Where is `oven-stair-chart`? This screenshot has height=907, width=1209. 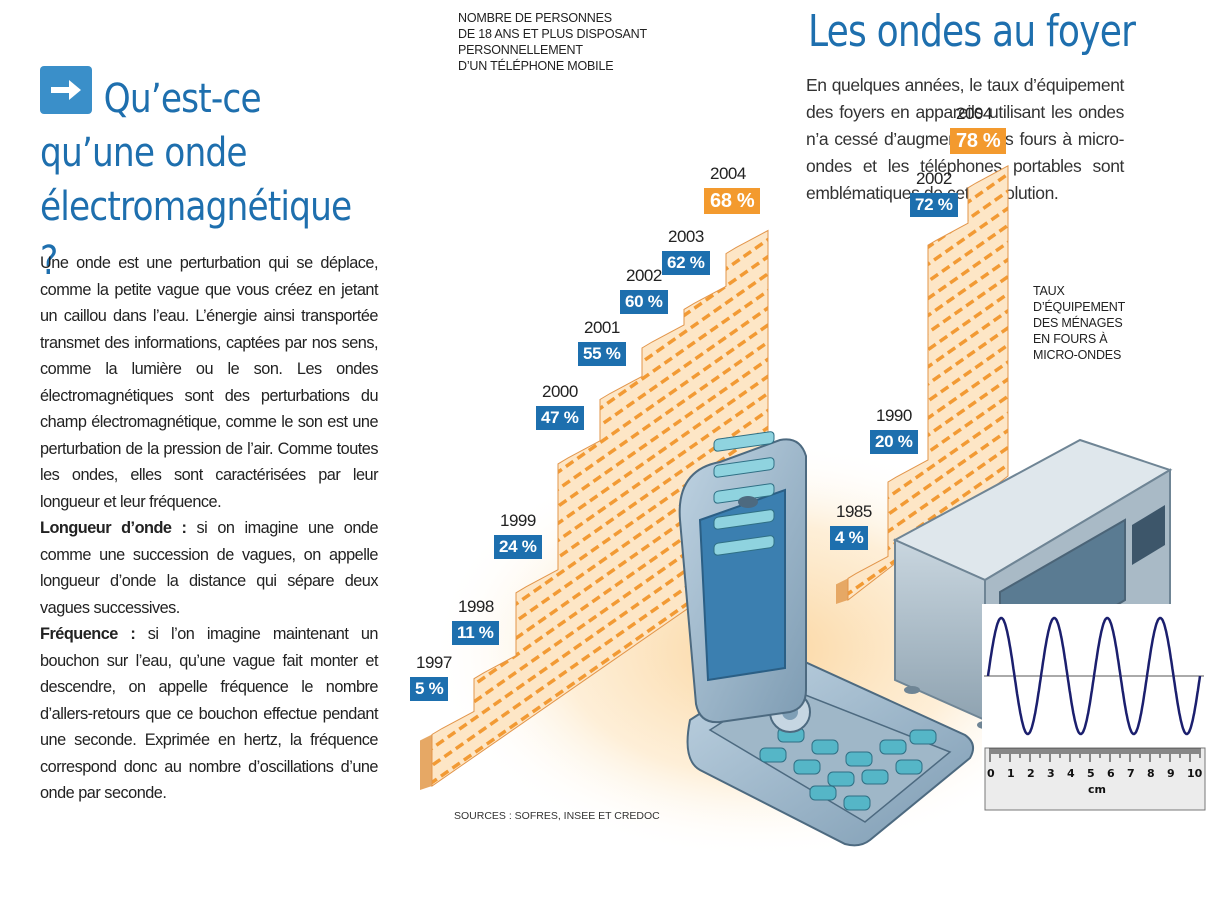 oven-stair-chart is located at coordinates (922, 384).